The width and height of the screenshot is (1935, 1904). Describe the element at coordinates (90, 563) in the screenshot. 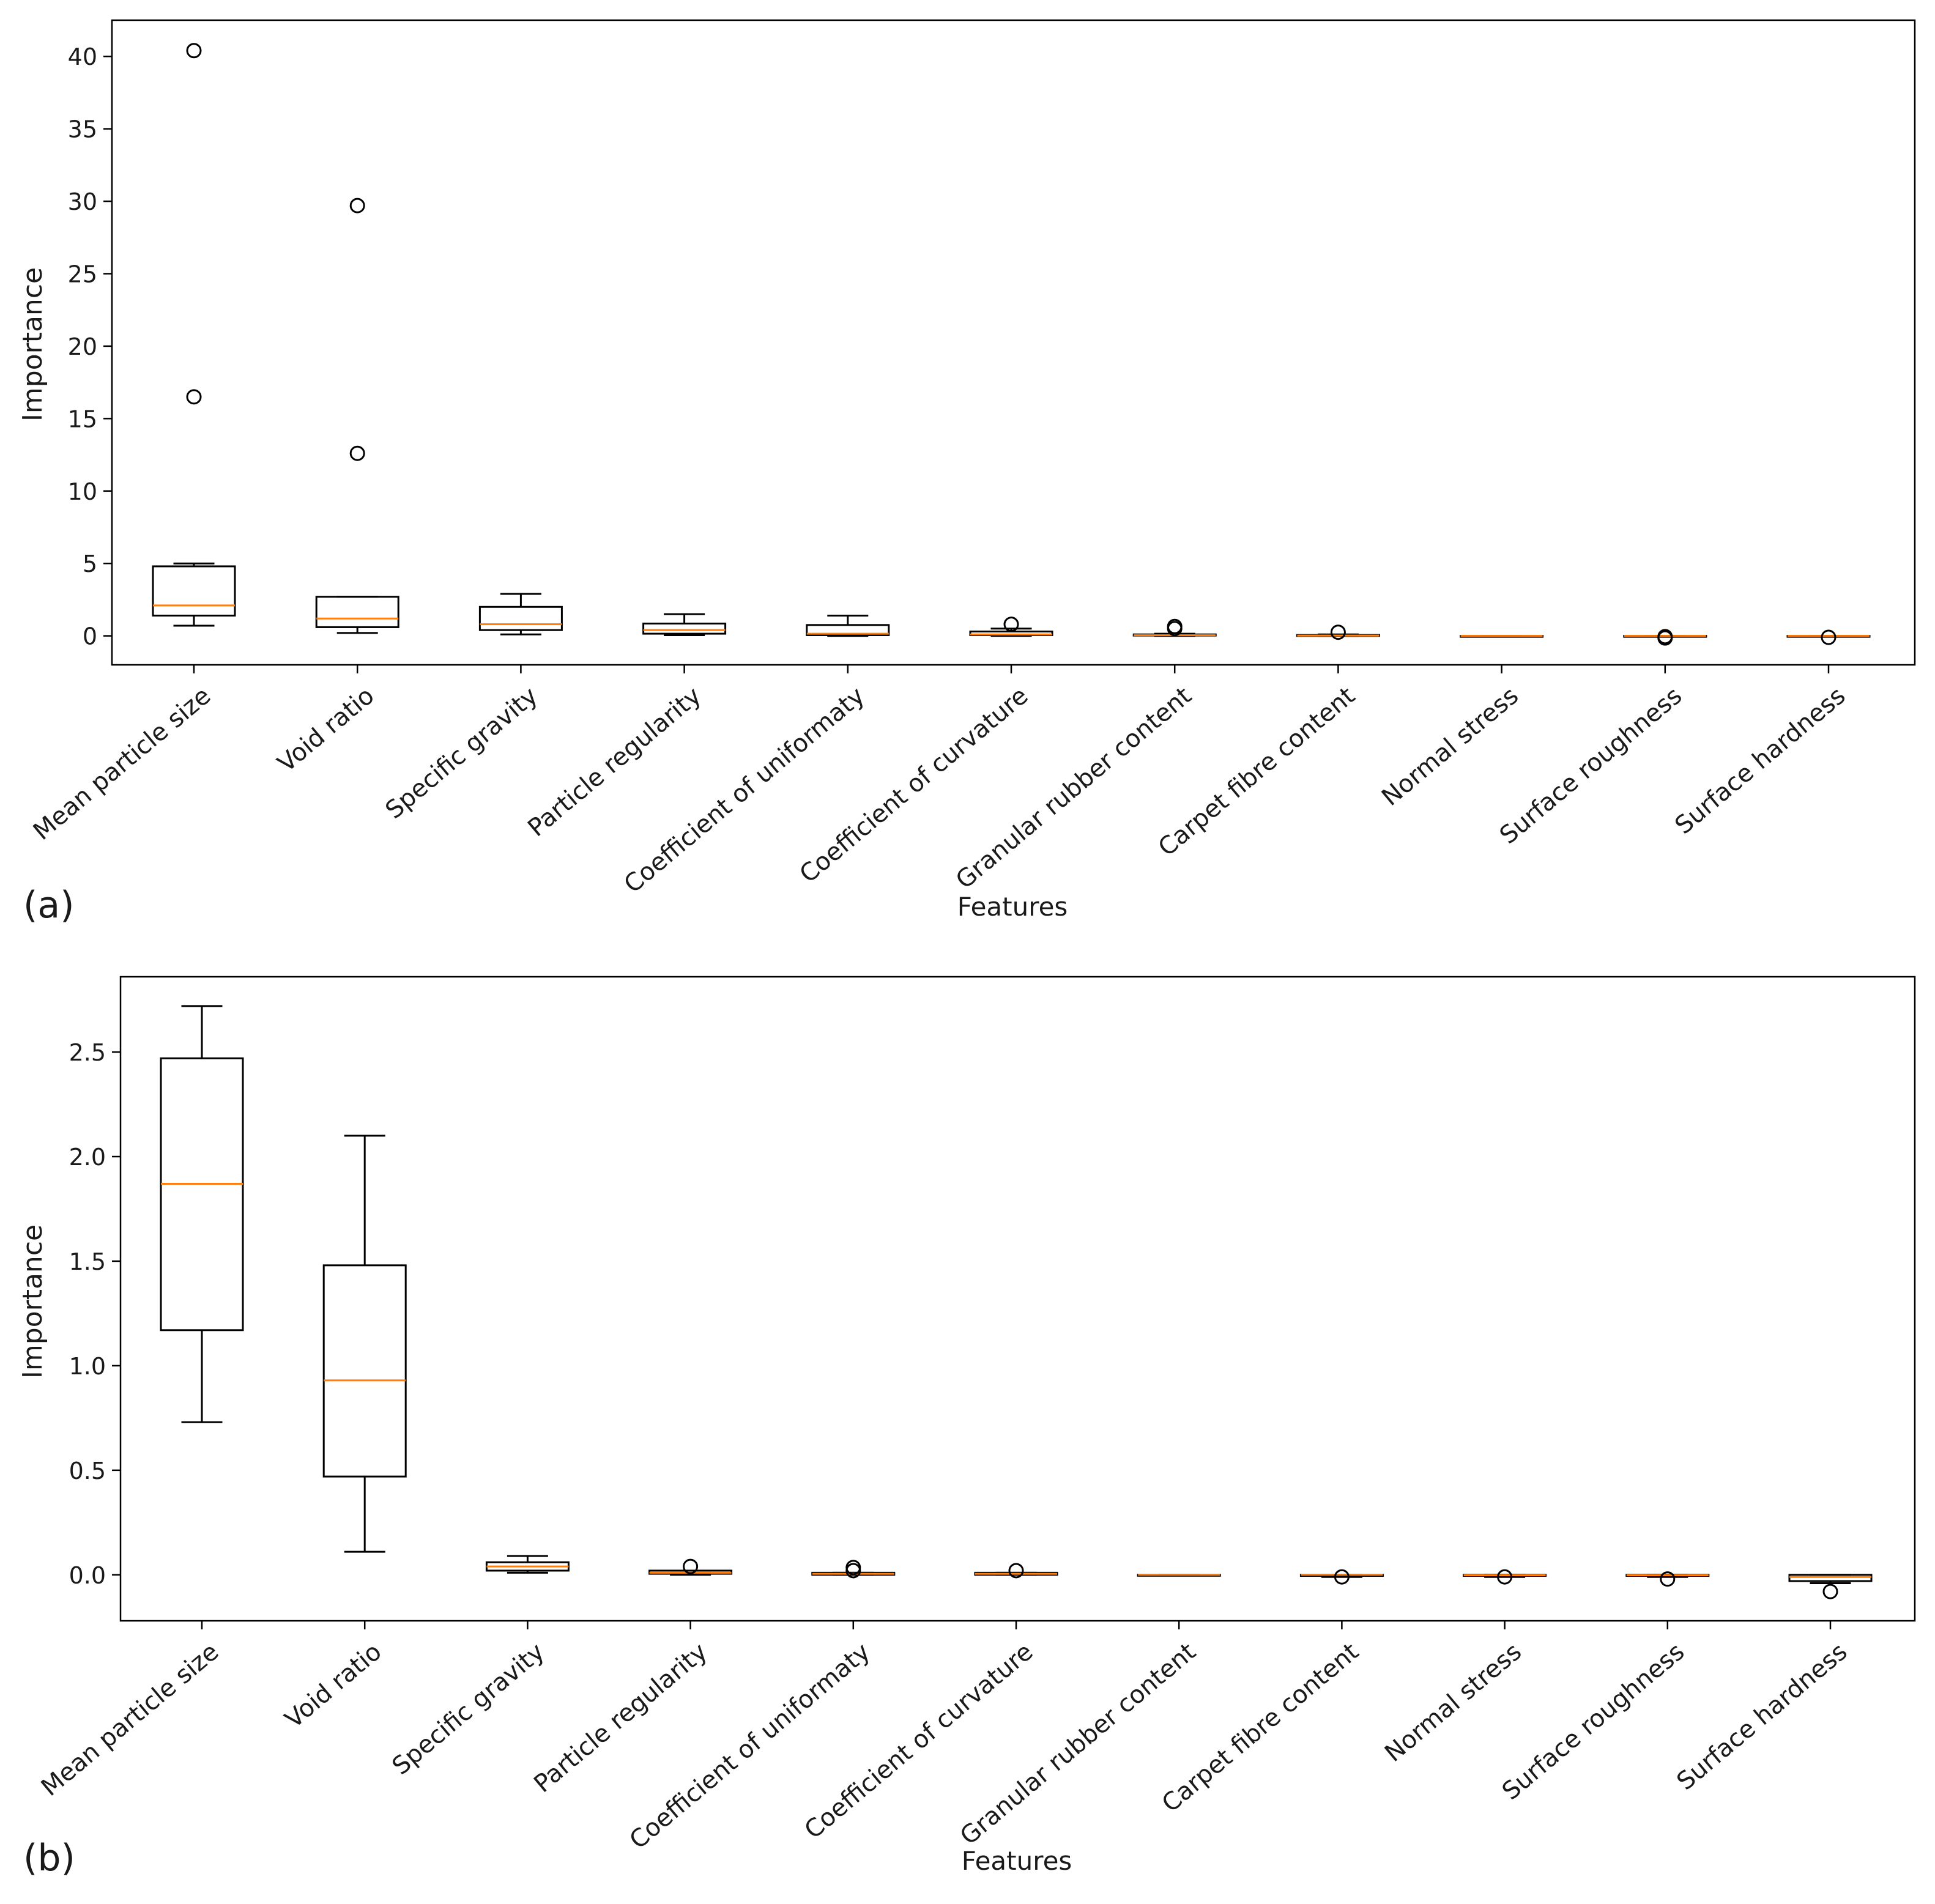

I see `y-tick-label: 5` at that location.